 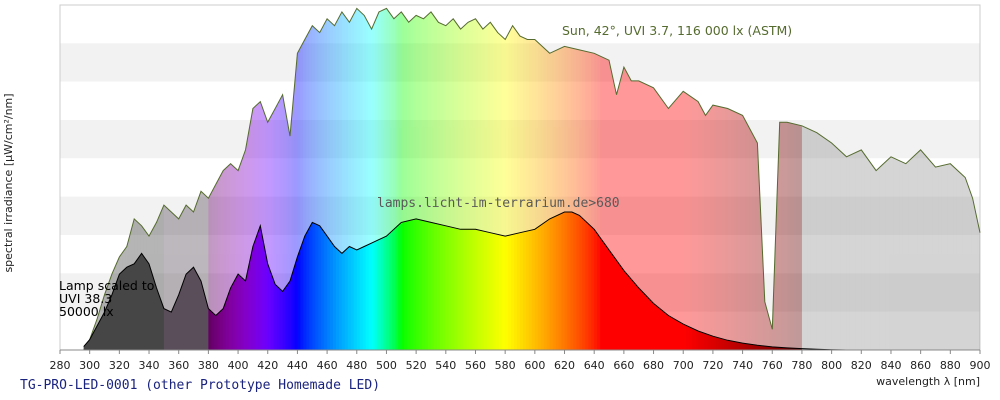 I want to click on x-tick-label: 600, so click(x=534, y=365).